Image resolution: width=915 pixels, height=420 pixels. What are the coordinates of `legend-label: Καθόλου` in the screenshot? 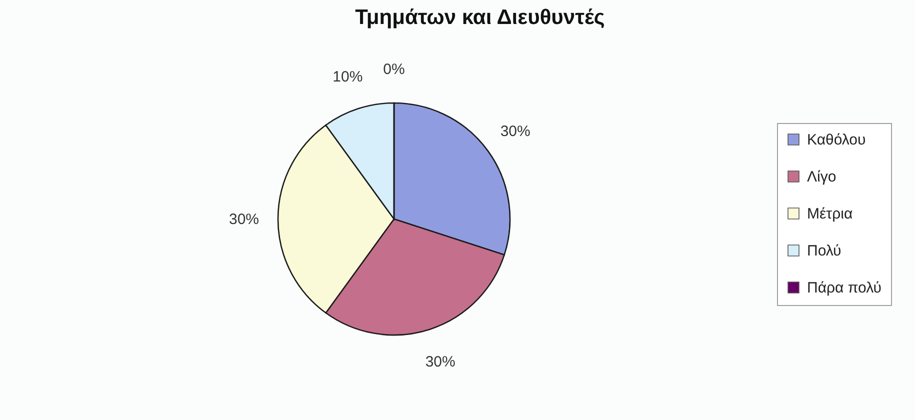 It's located at (836, 140).